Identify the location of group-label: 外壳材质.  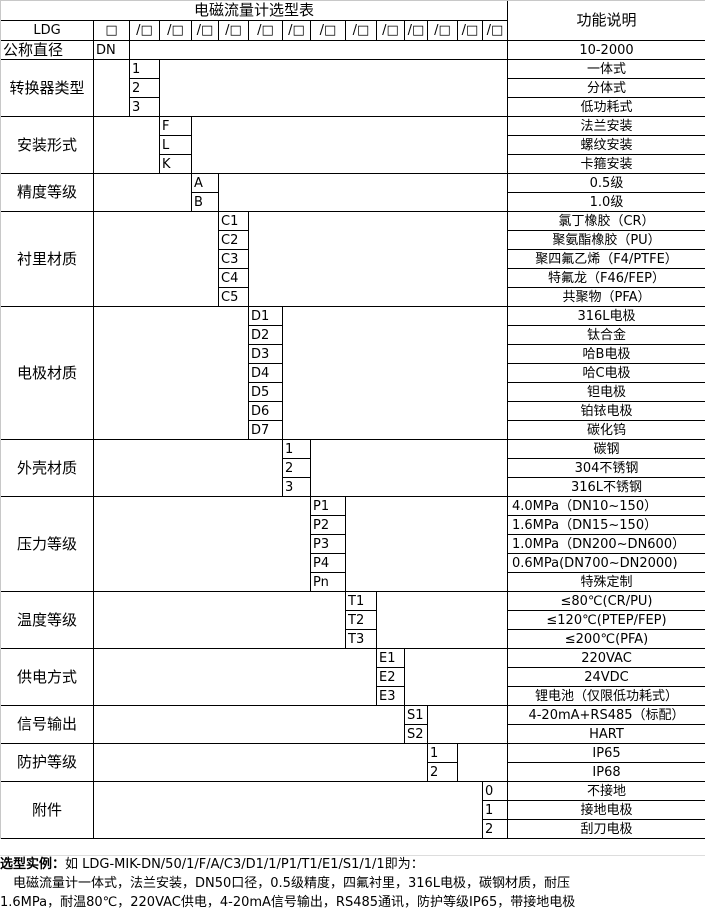
(47, 468).